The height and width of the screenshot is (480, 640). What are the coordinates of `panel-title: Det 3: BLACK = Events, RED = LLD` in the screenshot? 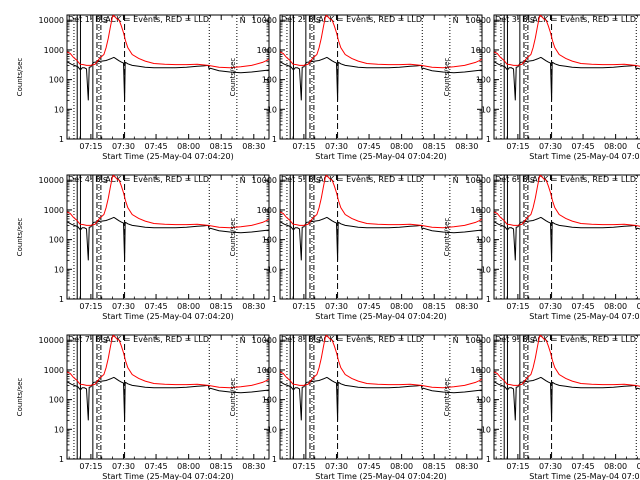 It's located at (565, 19).